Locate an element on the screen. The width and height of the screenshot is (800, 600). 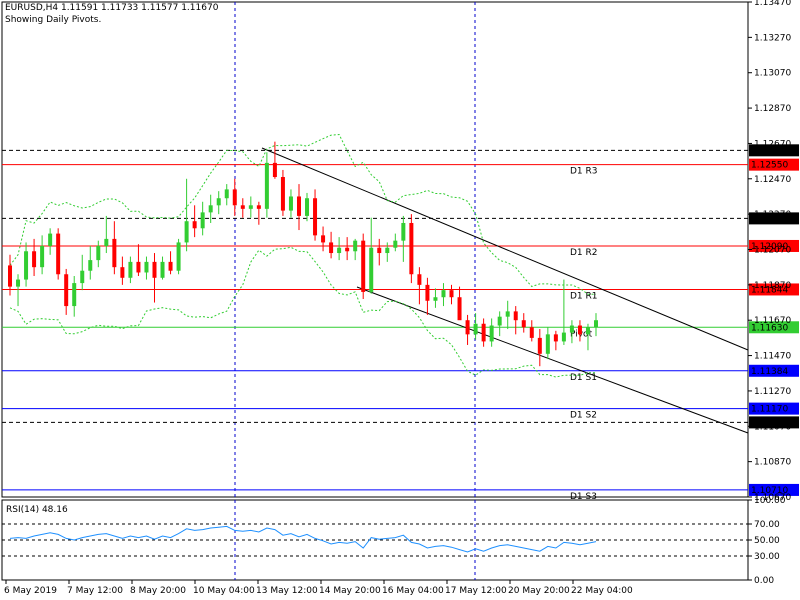
x-axis-tick-label: 8 May 20:00 is located at coordinates (158, 591).